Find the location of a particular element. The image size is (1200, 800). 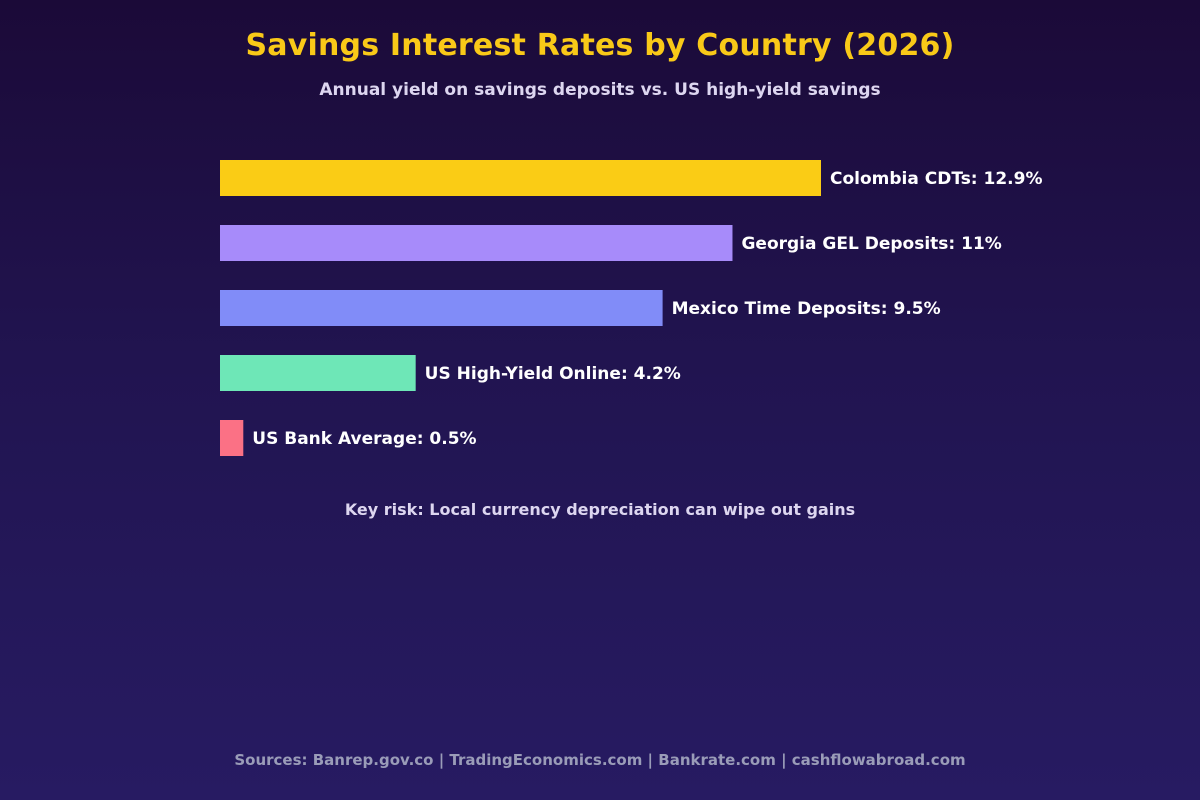

bar-label-4: US Bank Average: 0.5% is located at coordinates (364, 439).